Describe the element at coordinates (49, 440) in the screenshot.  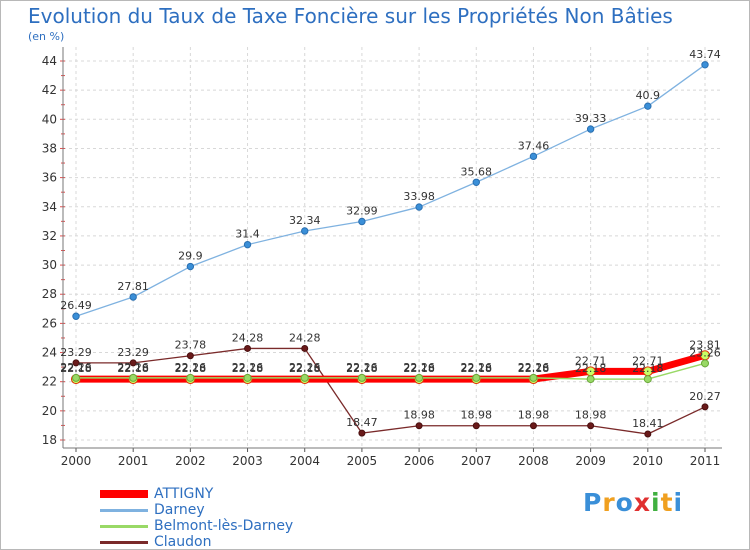
I see `y-tick-label: 18` at that location.